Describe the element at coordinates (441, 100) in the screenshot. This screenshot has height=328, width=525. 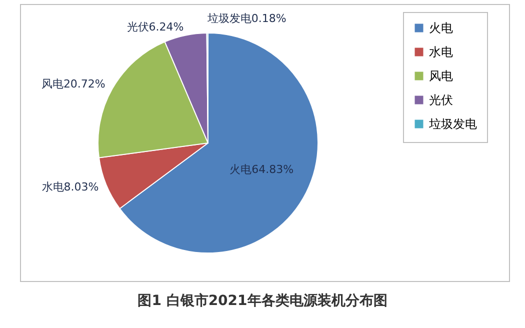
I see `legend-label: 光伏` at that location.